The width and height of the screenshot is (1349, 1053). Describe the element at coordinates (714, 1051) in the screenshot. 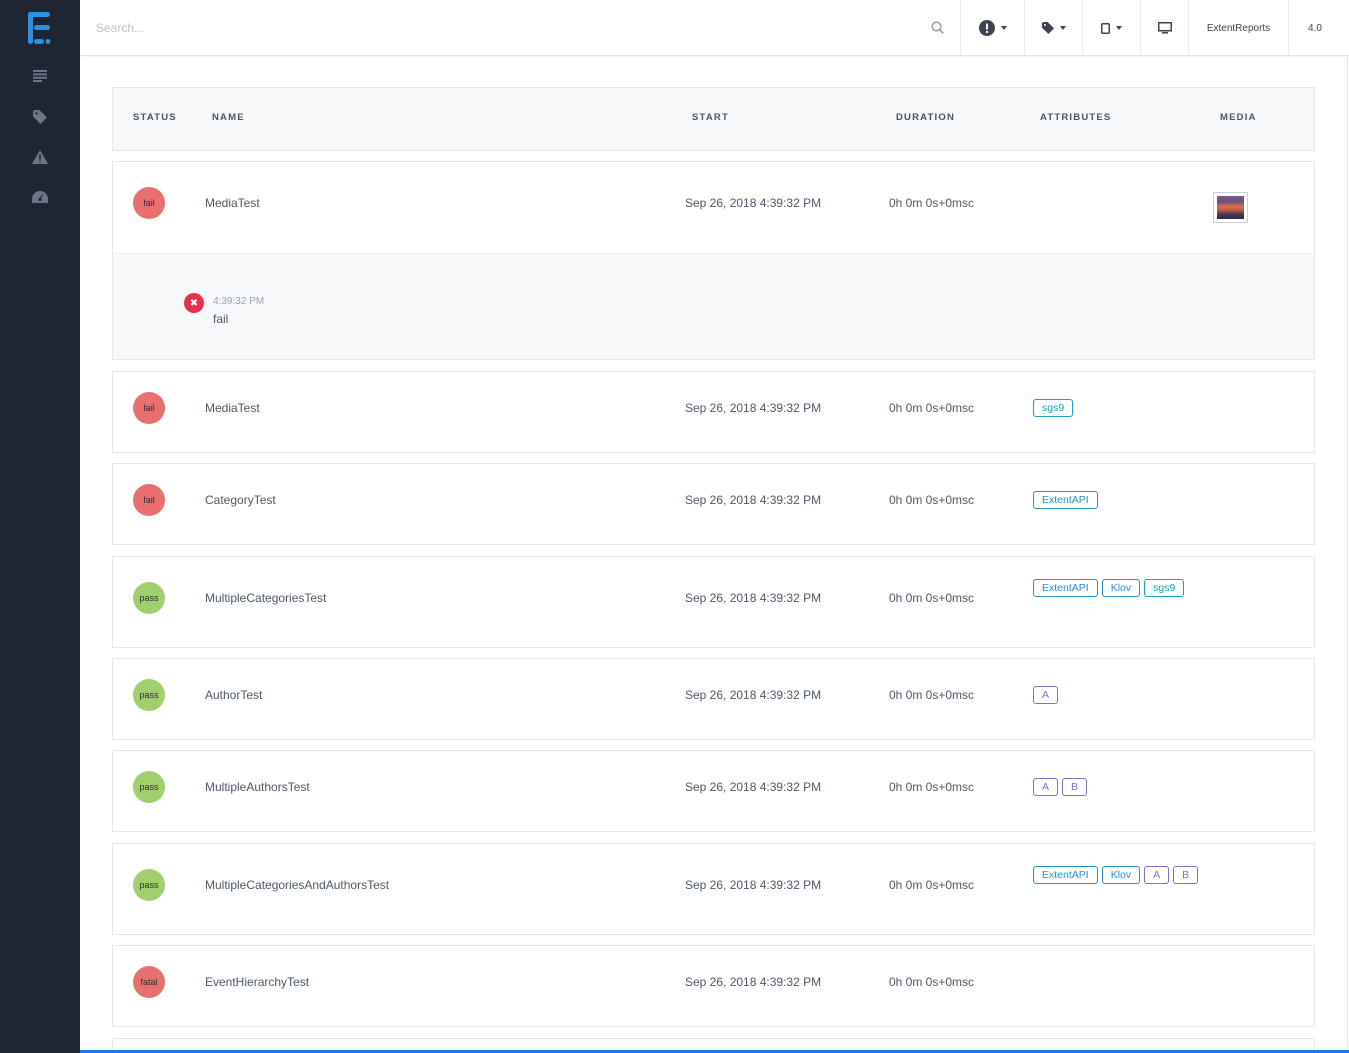

I see `bottom-accent-bar` at that location.